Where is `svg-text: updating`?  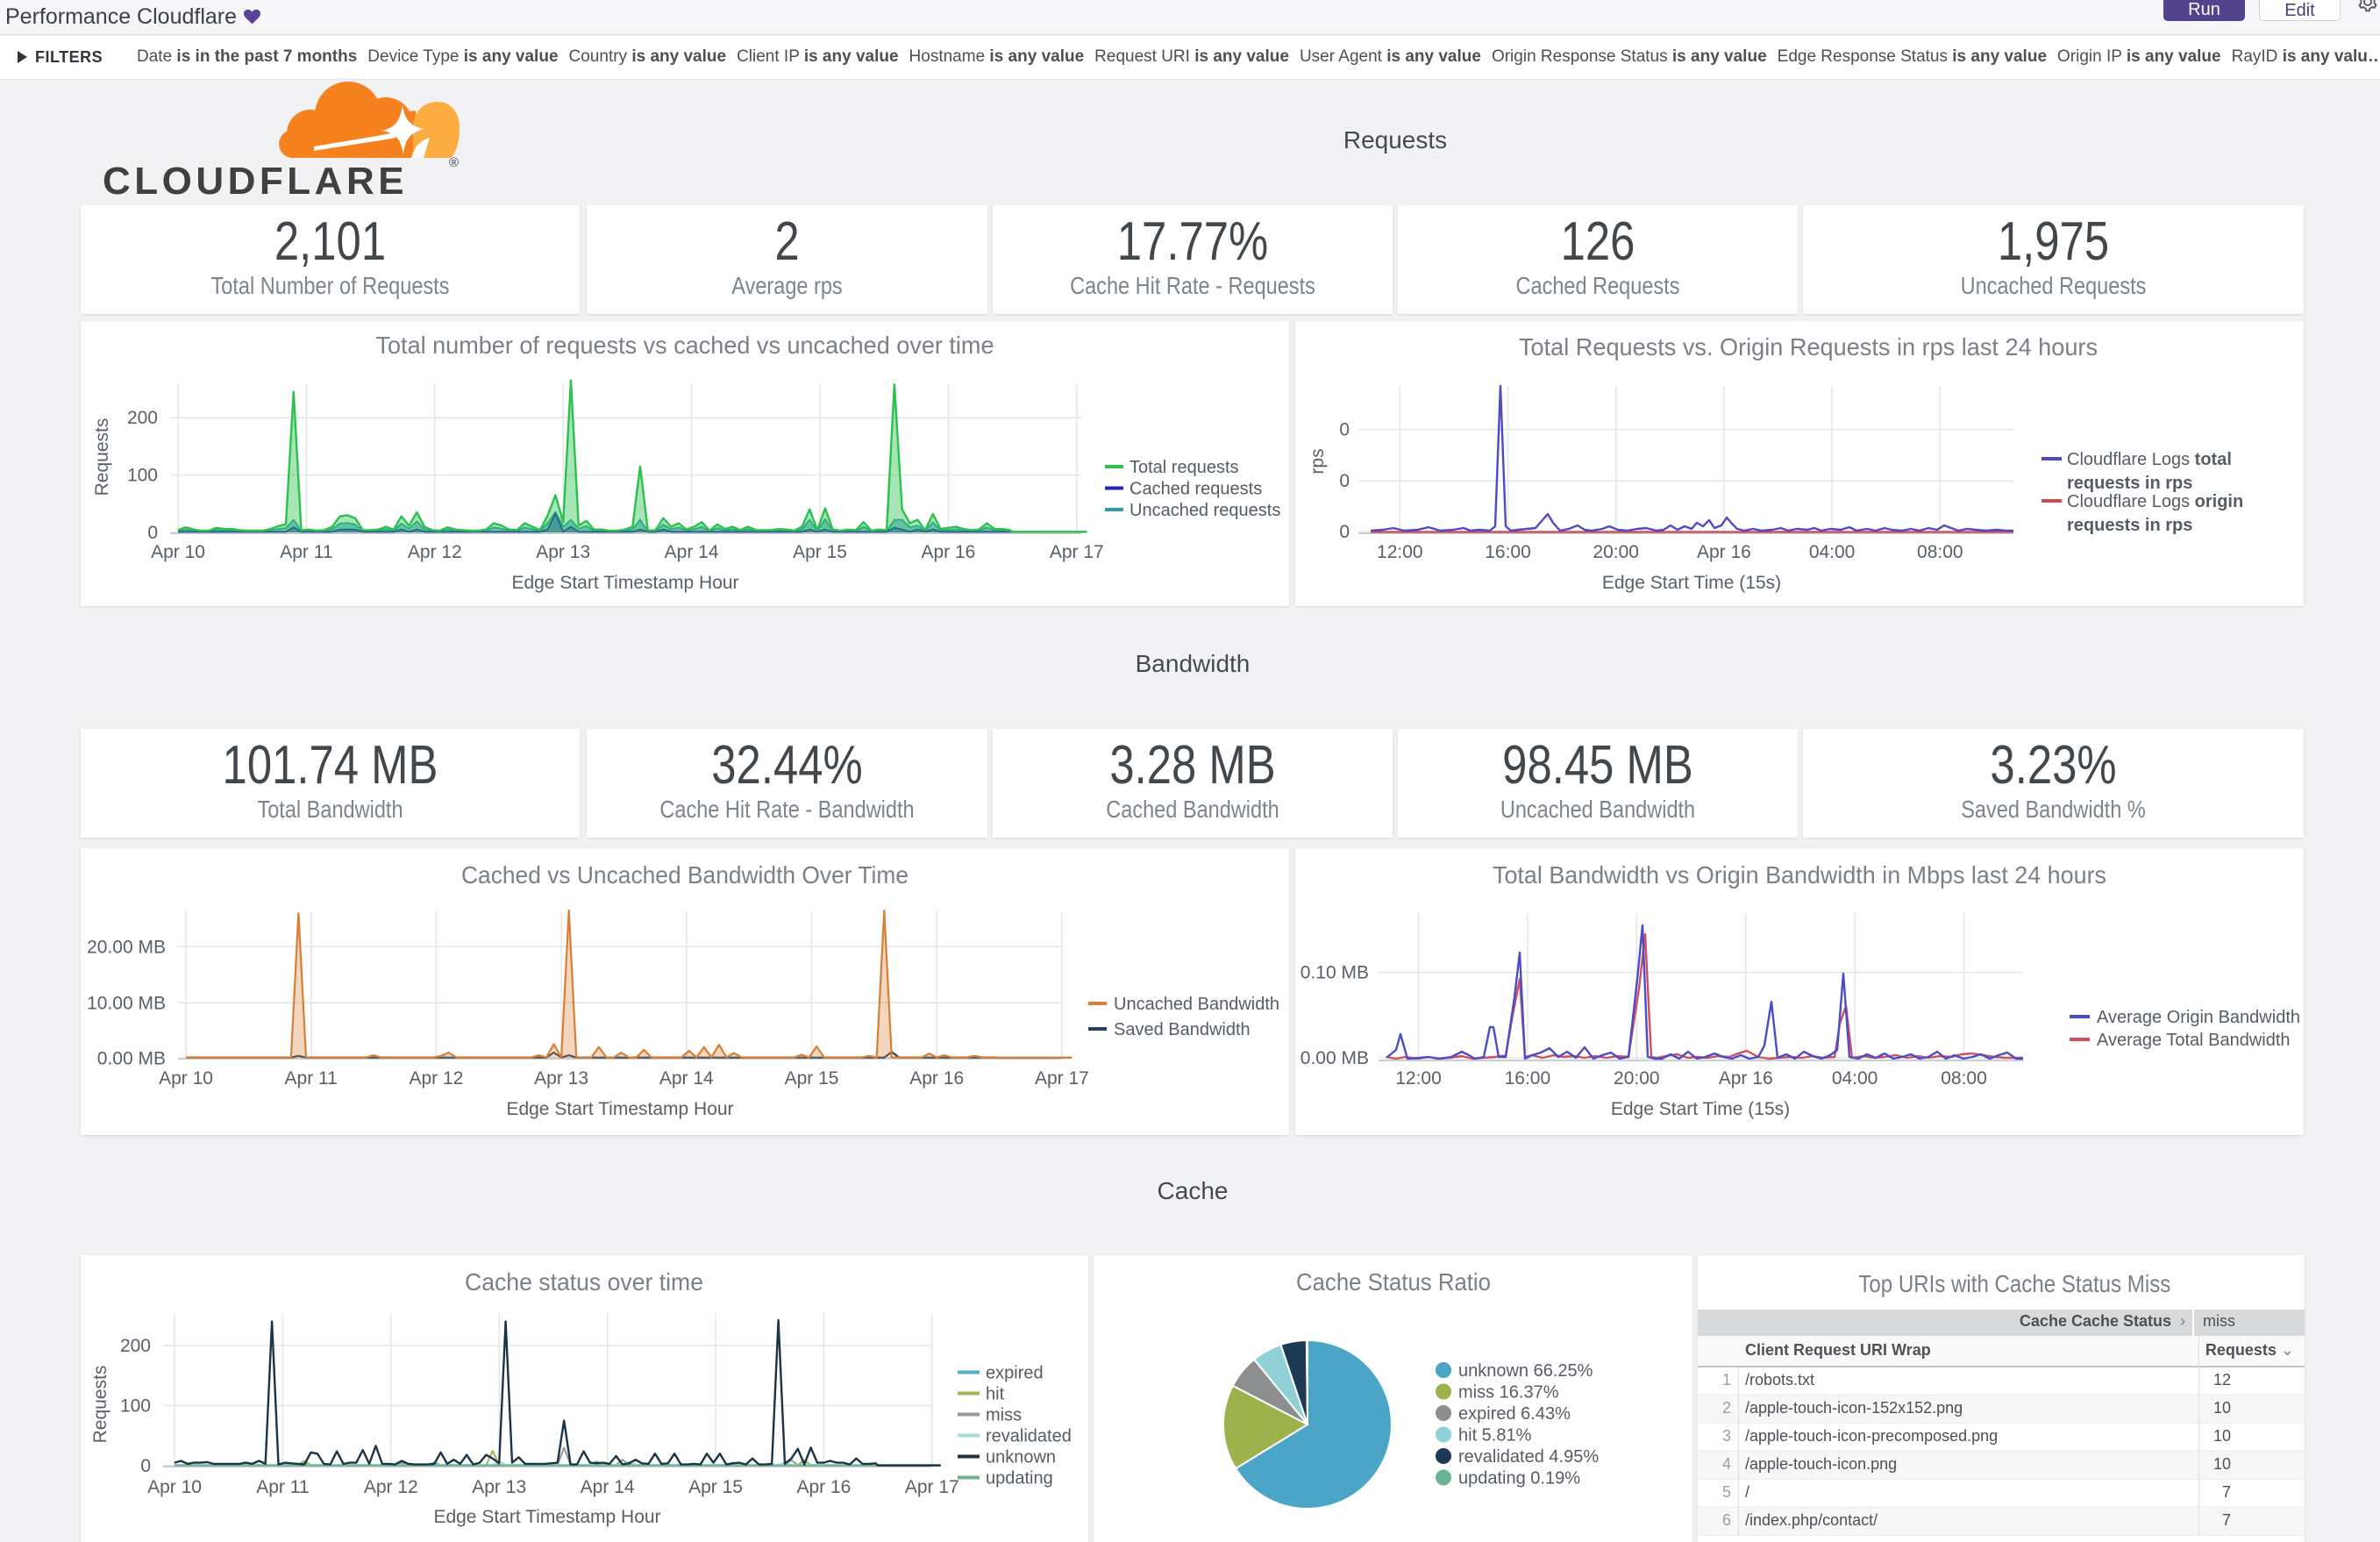
svg-text: updating is located at coordinates (1019, 1478).